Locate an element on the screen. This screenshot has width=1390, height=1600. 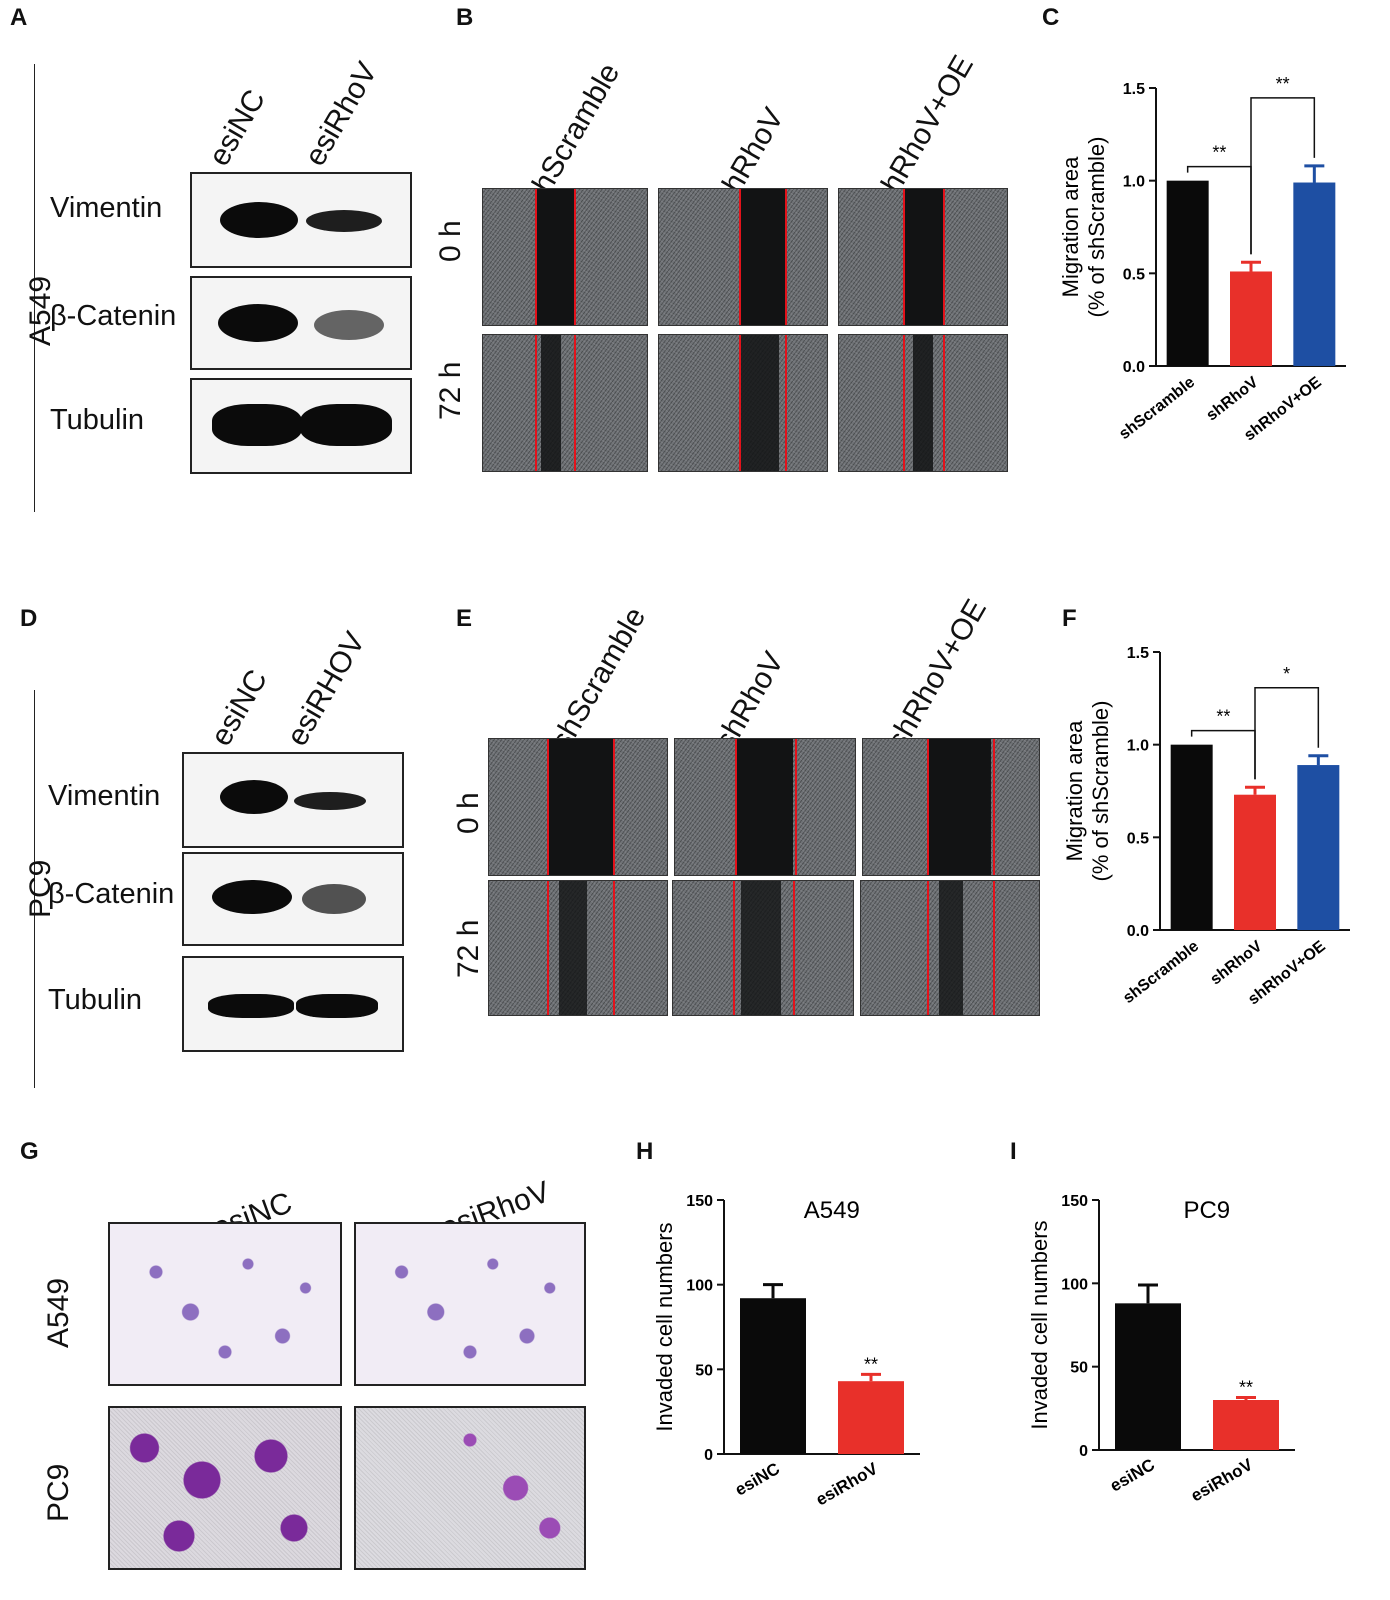
panel-label-e: E is located at coordinates (464, 618).